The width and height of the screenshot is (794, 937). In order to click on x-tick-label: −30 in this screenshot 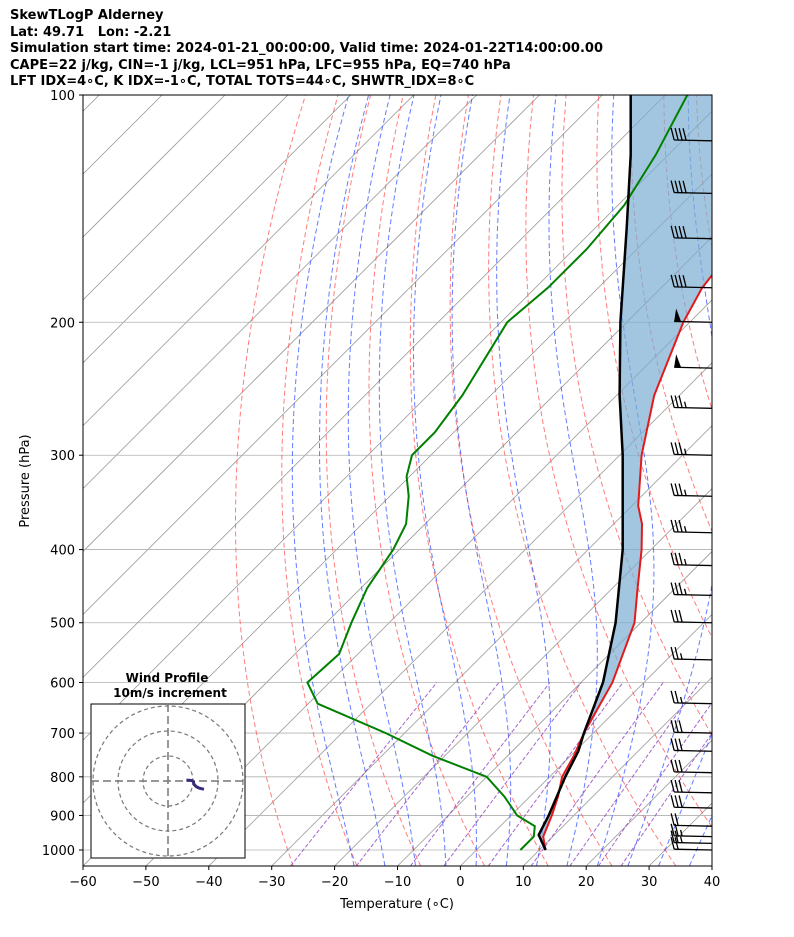, I will do `click(271, 882)`.